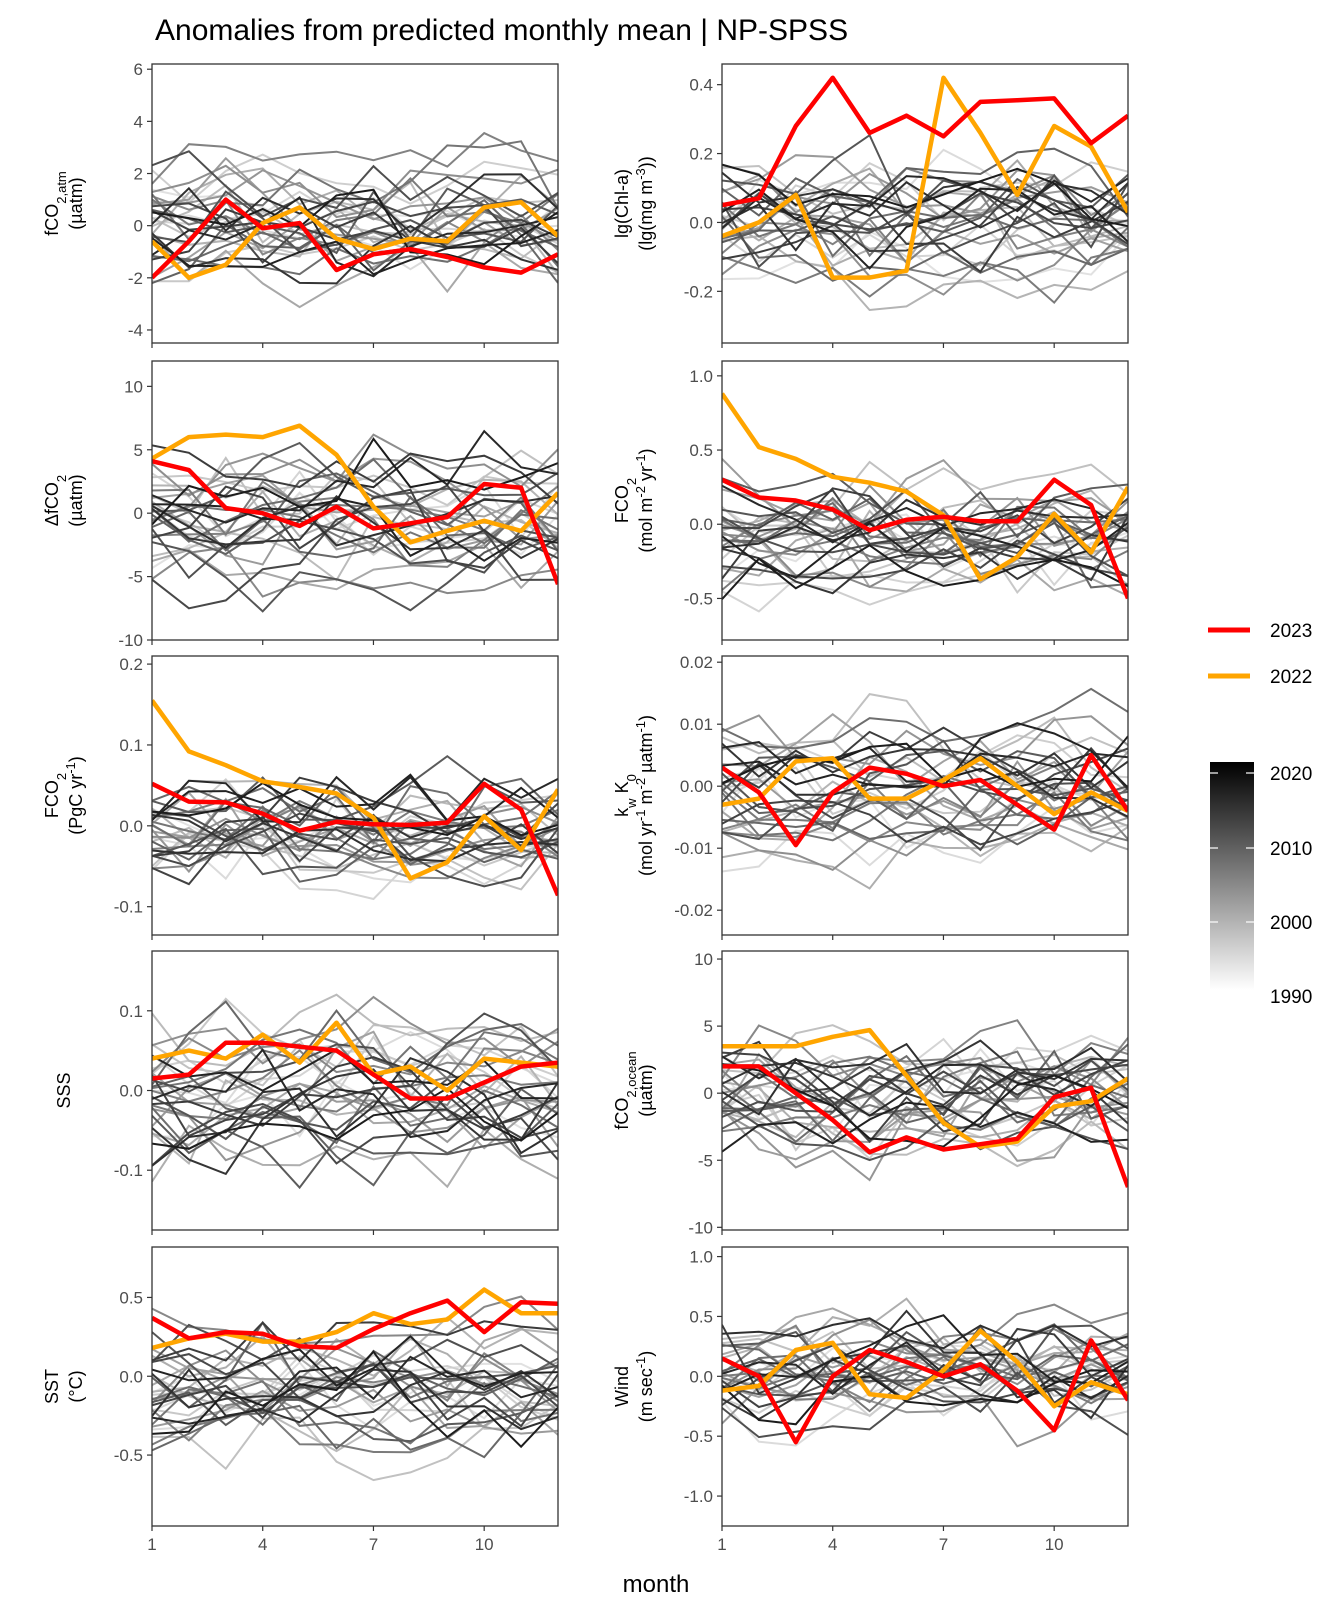  What do you see at coordinates (925, 1132) in the screenshot?
I see `series-line-2001` at bounding box center [925, 1132].